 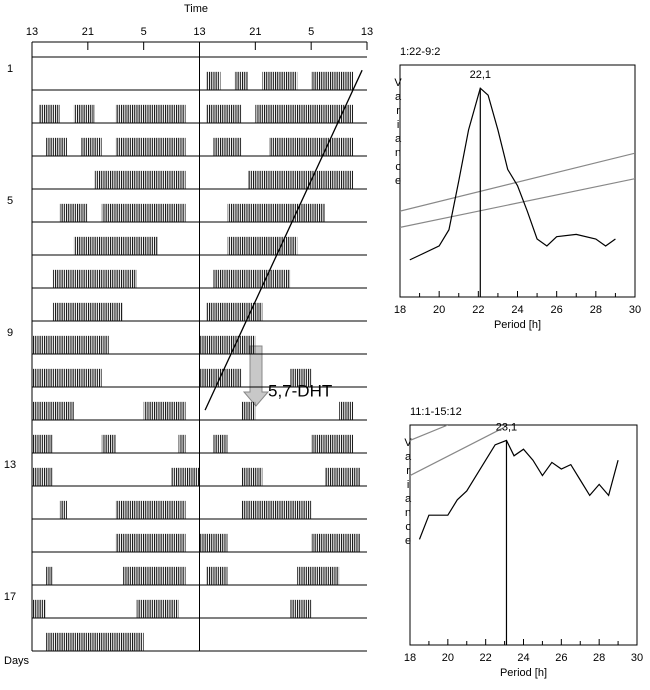 I want to click on day-label: 1, so click(x=10, y=69).